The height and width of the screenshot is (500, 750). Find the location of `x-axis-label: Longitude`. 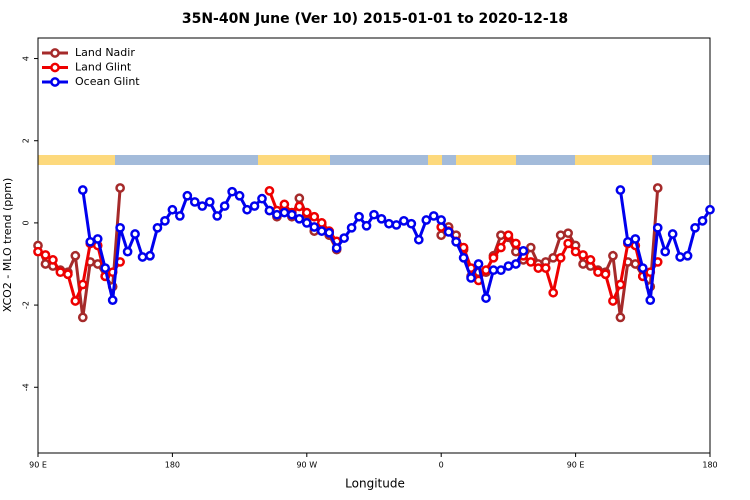

x-axis-label: Longitude is located at coordinates (375, 484).